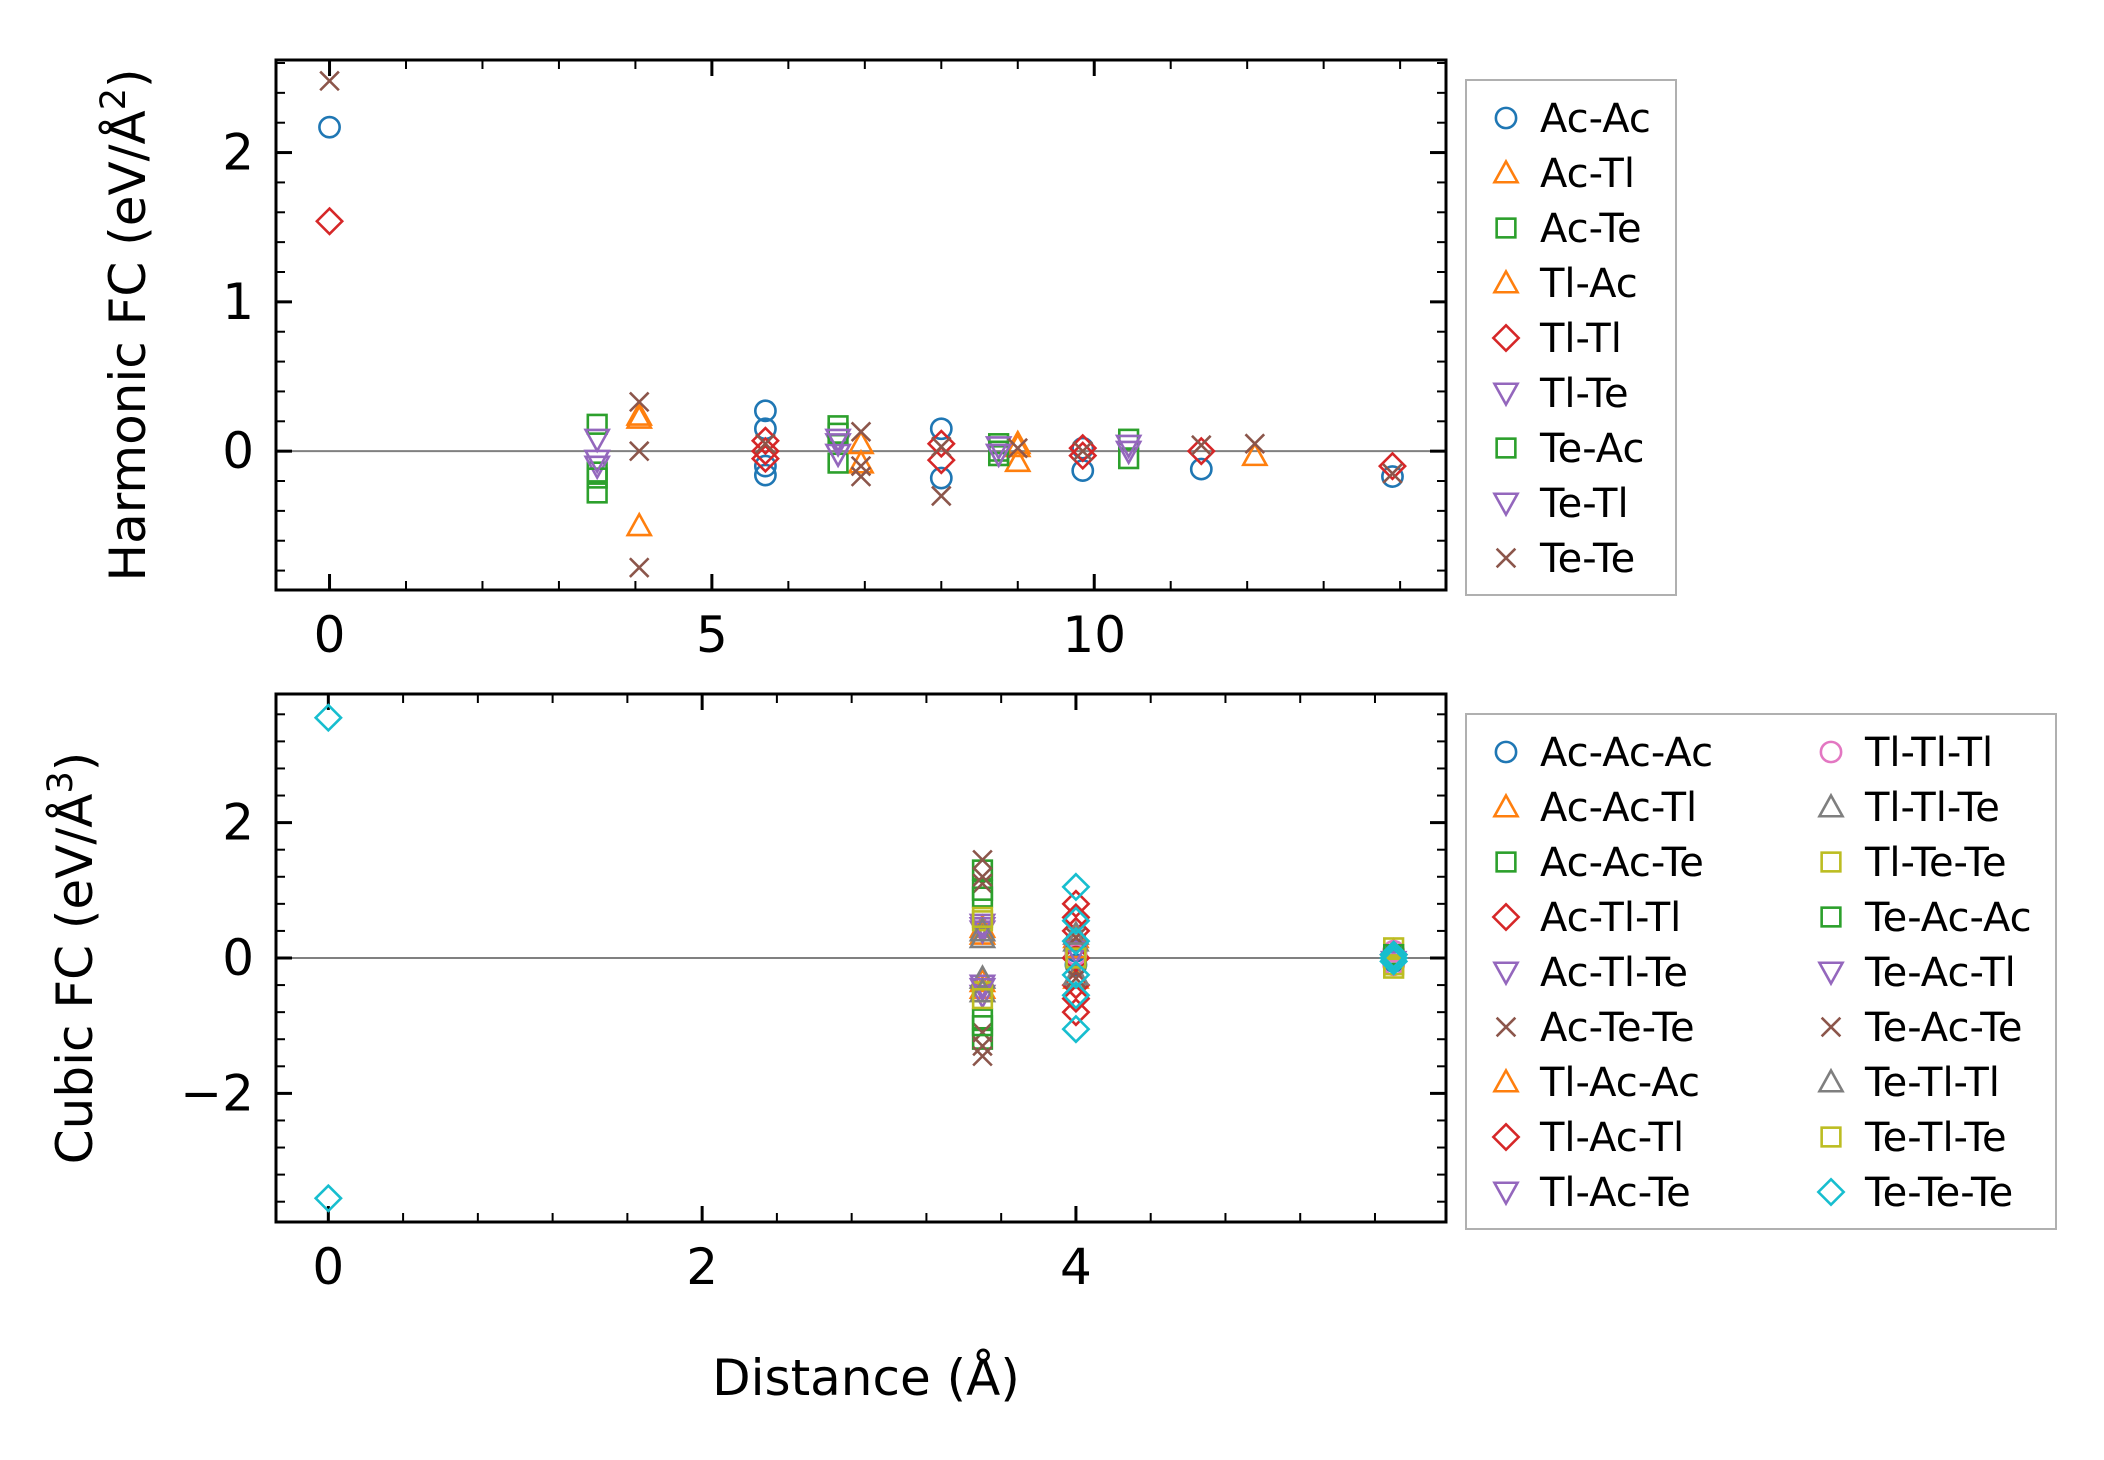  Describe the element at coordinates (1594, 808) in the screenshot. I see `legend-item-ac-ac-tl: Ac-Ac-Tl` at that location.